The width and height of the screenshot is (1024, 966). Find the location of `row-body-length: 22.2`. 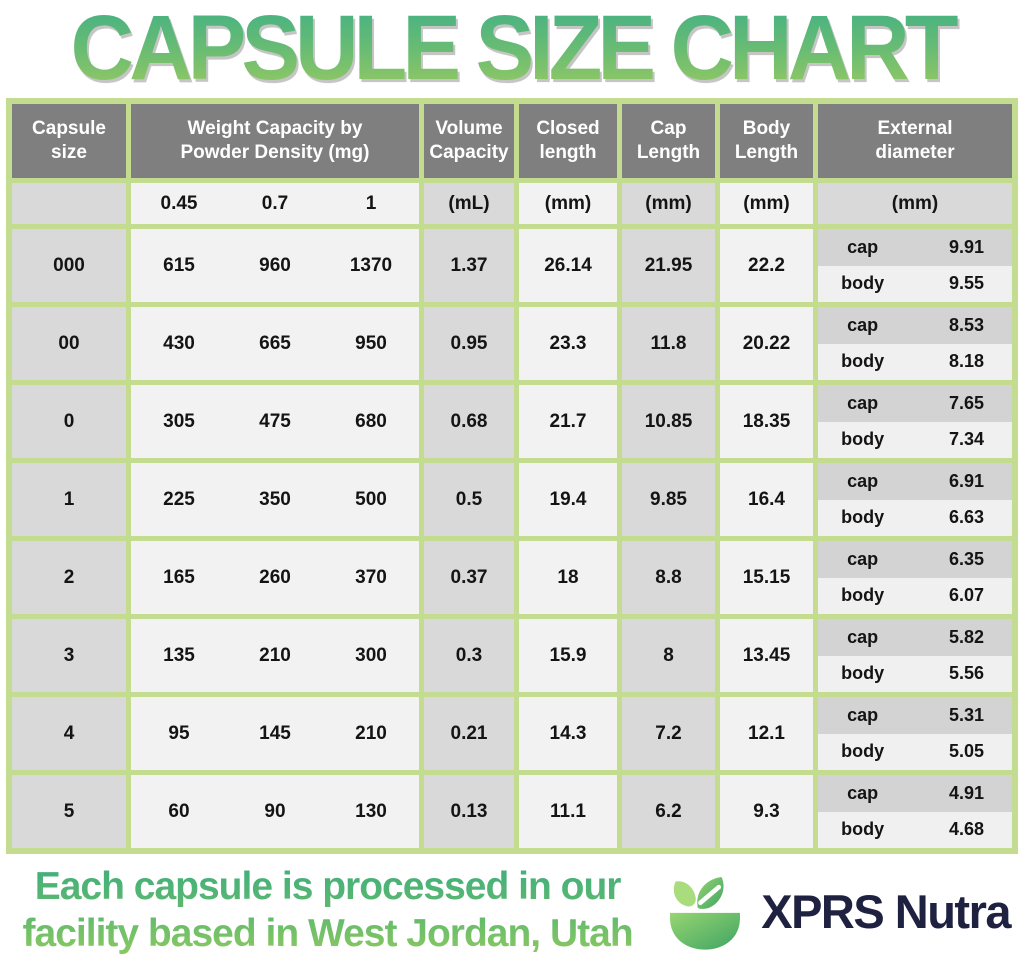

row-body-length: 22.2 is located at coordinates (766, 265).